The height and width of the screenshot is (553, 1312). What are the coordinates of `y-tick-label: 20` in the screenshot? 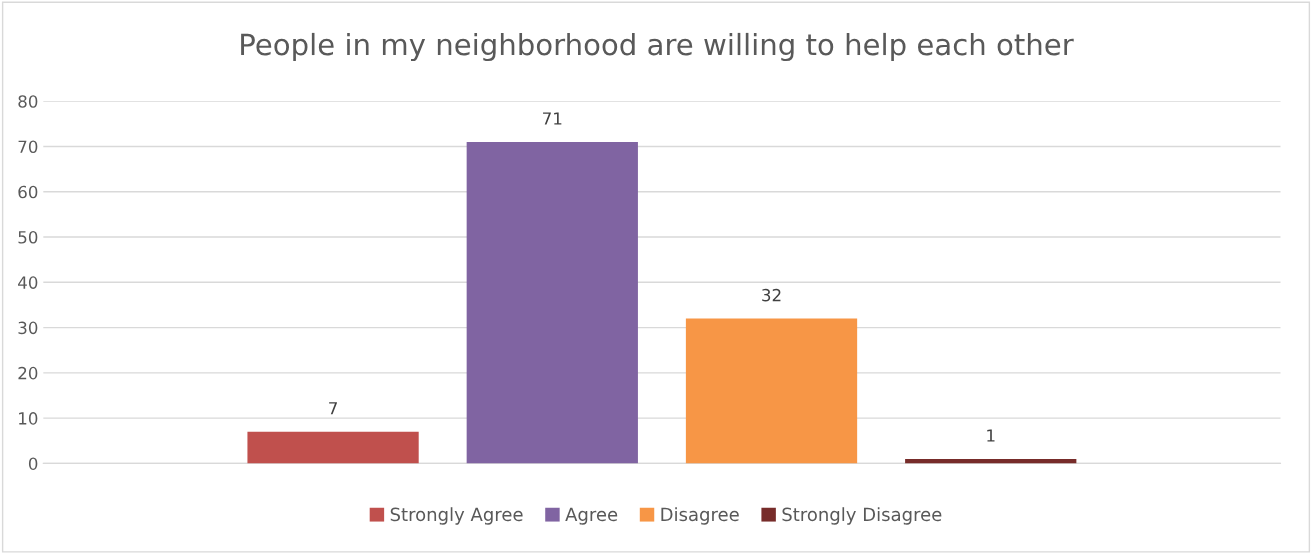 It's located at (28, 373).